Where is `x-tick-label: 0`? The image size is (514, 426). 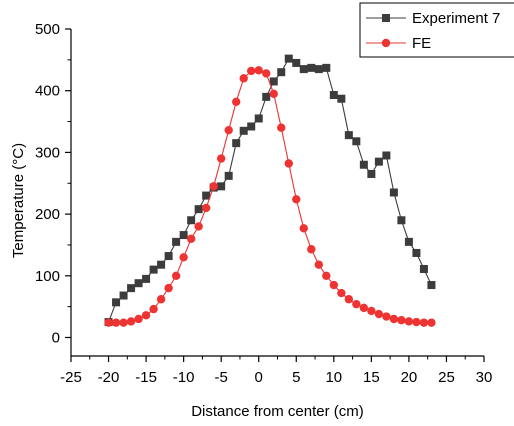
x-tick-label: 0 is located at coordinates (259, 377).